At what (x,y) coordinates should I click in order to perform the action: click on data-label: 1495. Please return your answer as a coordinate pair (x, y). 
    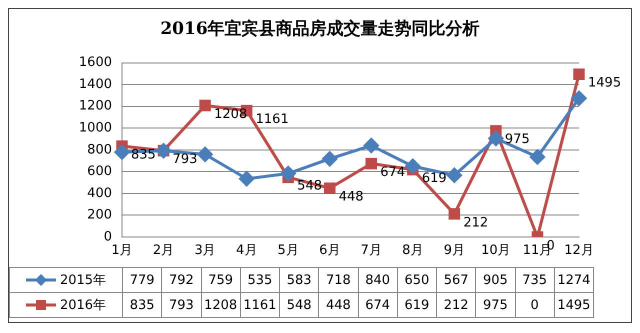
    Looking at the image, I should click on (574, 305).